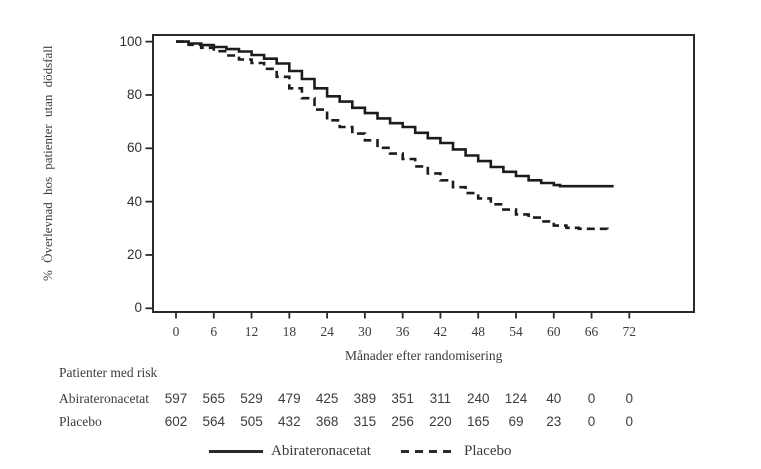 The image size is (761, 469). I want to click on x-axis-label: Månader efter randomisering, so click(424, 355).